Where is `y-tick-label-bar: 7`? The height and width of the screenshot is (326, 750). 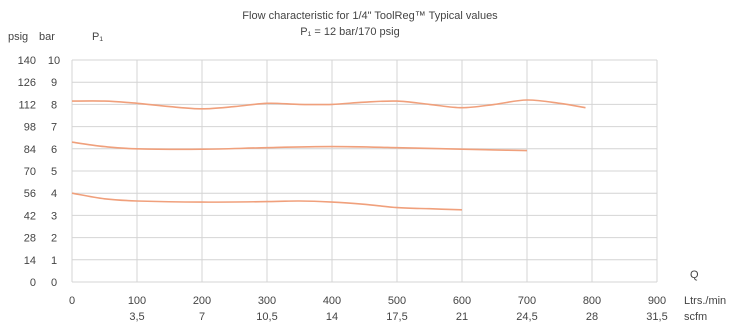
y-tick-label-bar: 7 is located at coordinates (54, 128).